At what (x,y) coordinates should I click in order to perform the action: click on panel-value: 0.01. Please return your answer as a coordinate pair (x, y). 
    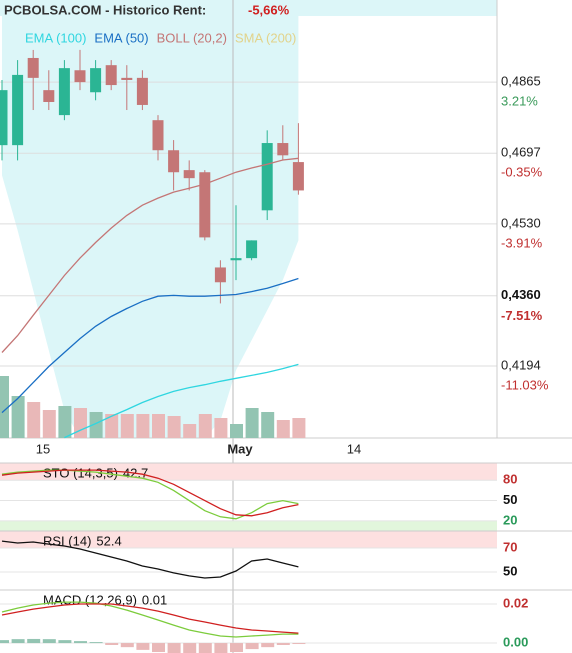
    Looking at the image, I should click on (154, 599).